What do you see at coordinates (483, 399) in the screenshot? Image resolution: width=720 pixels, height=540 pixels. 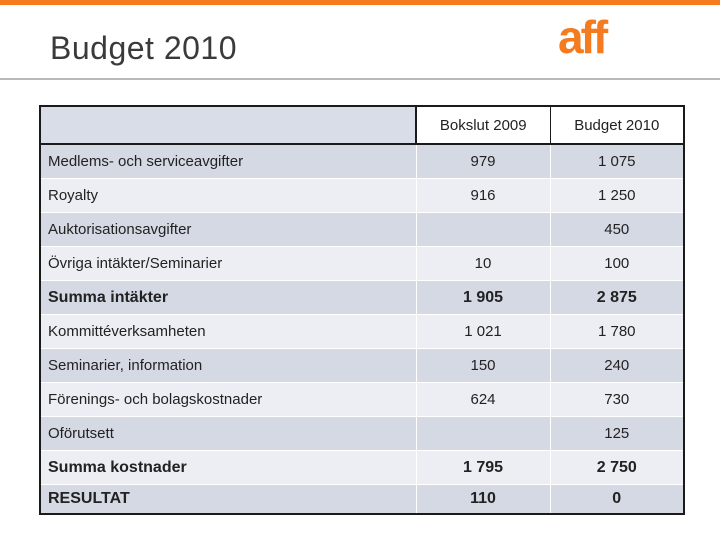 I see `bokslut-2009-value: 624` at bounding box center [483, 399].